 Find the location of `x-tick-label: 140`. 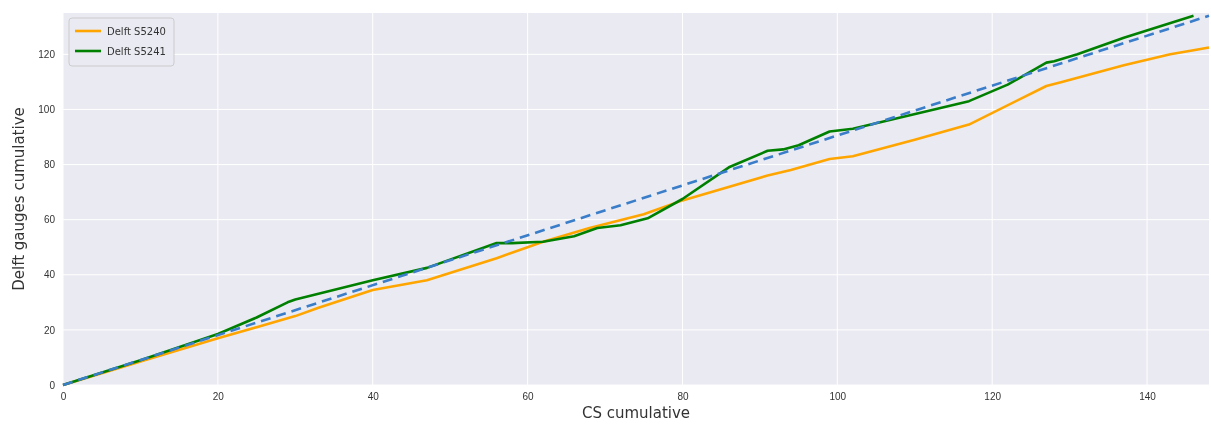

x-tick-label: 140 is located at coordinates (1148, 397).